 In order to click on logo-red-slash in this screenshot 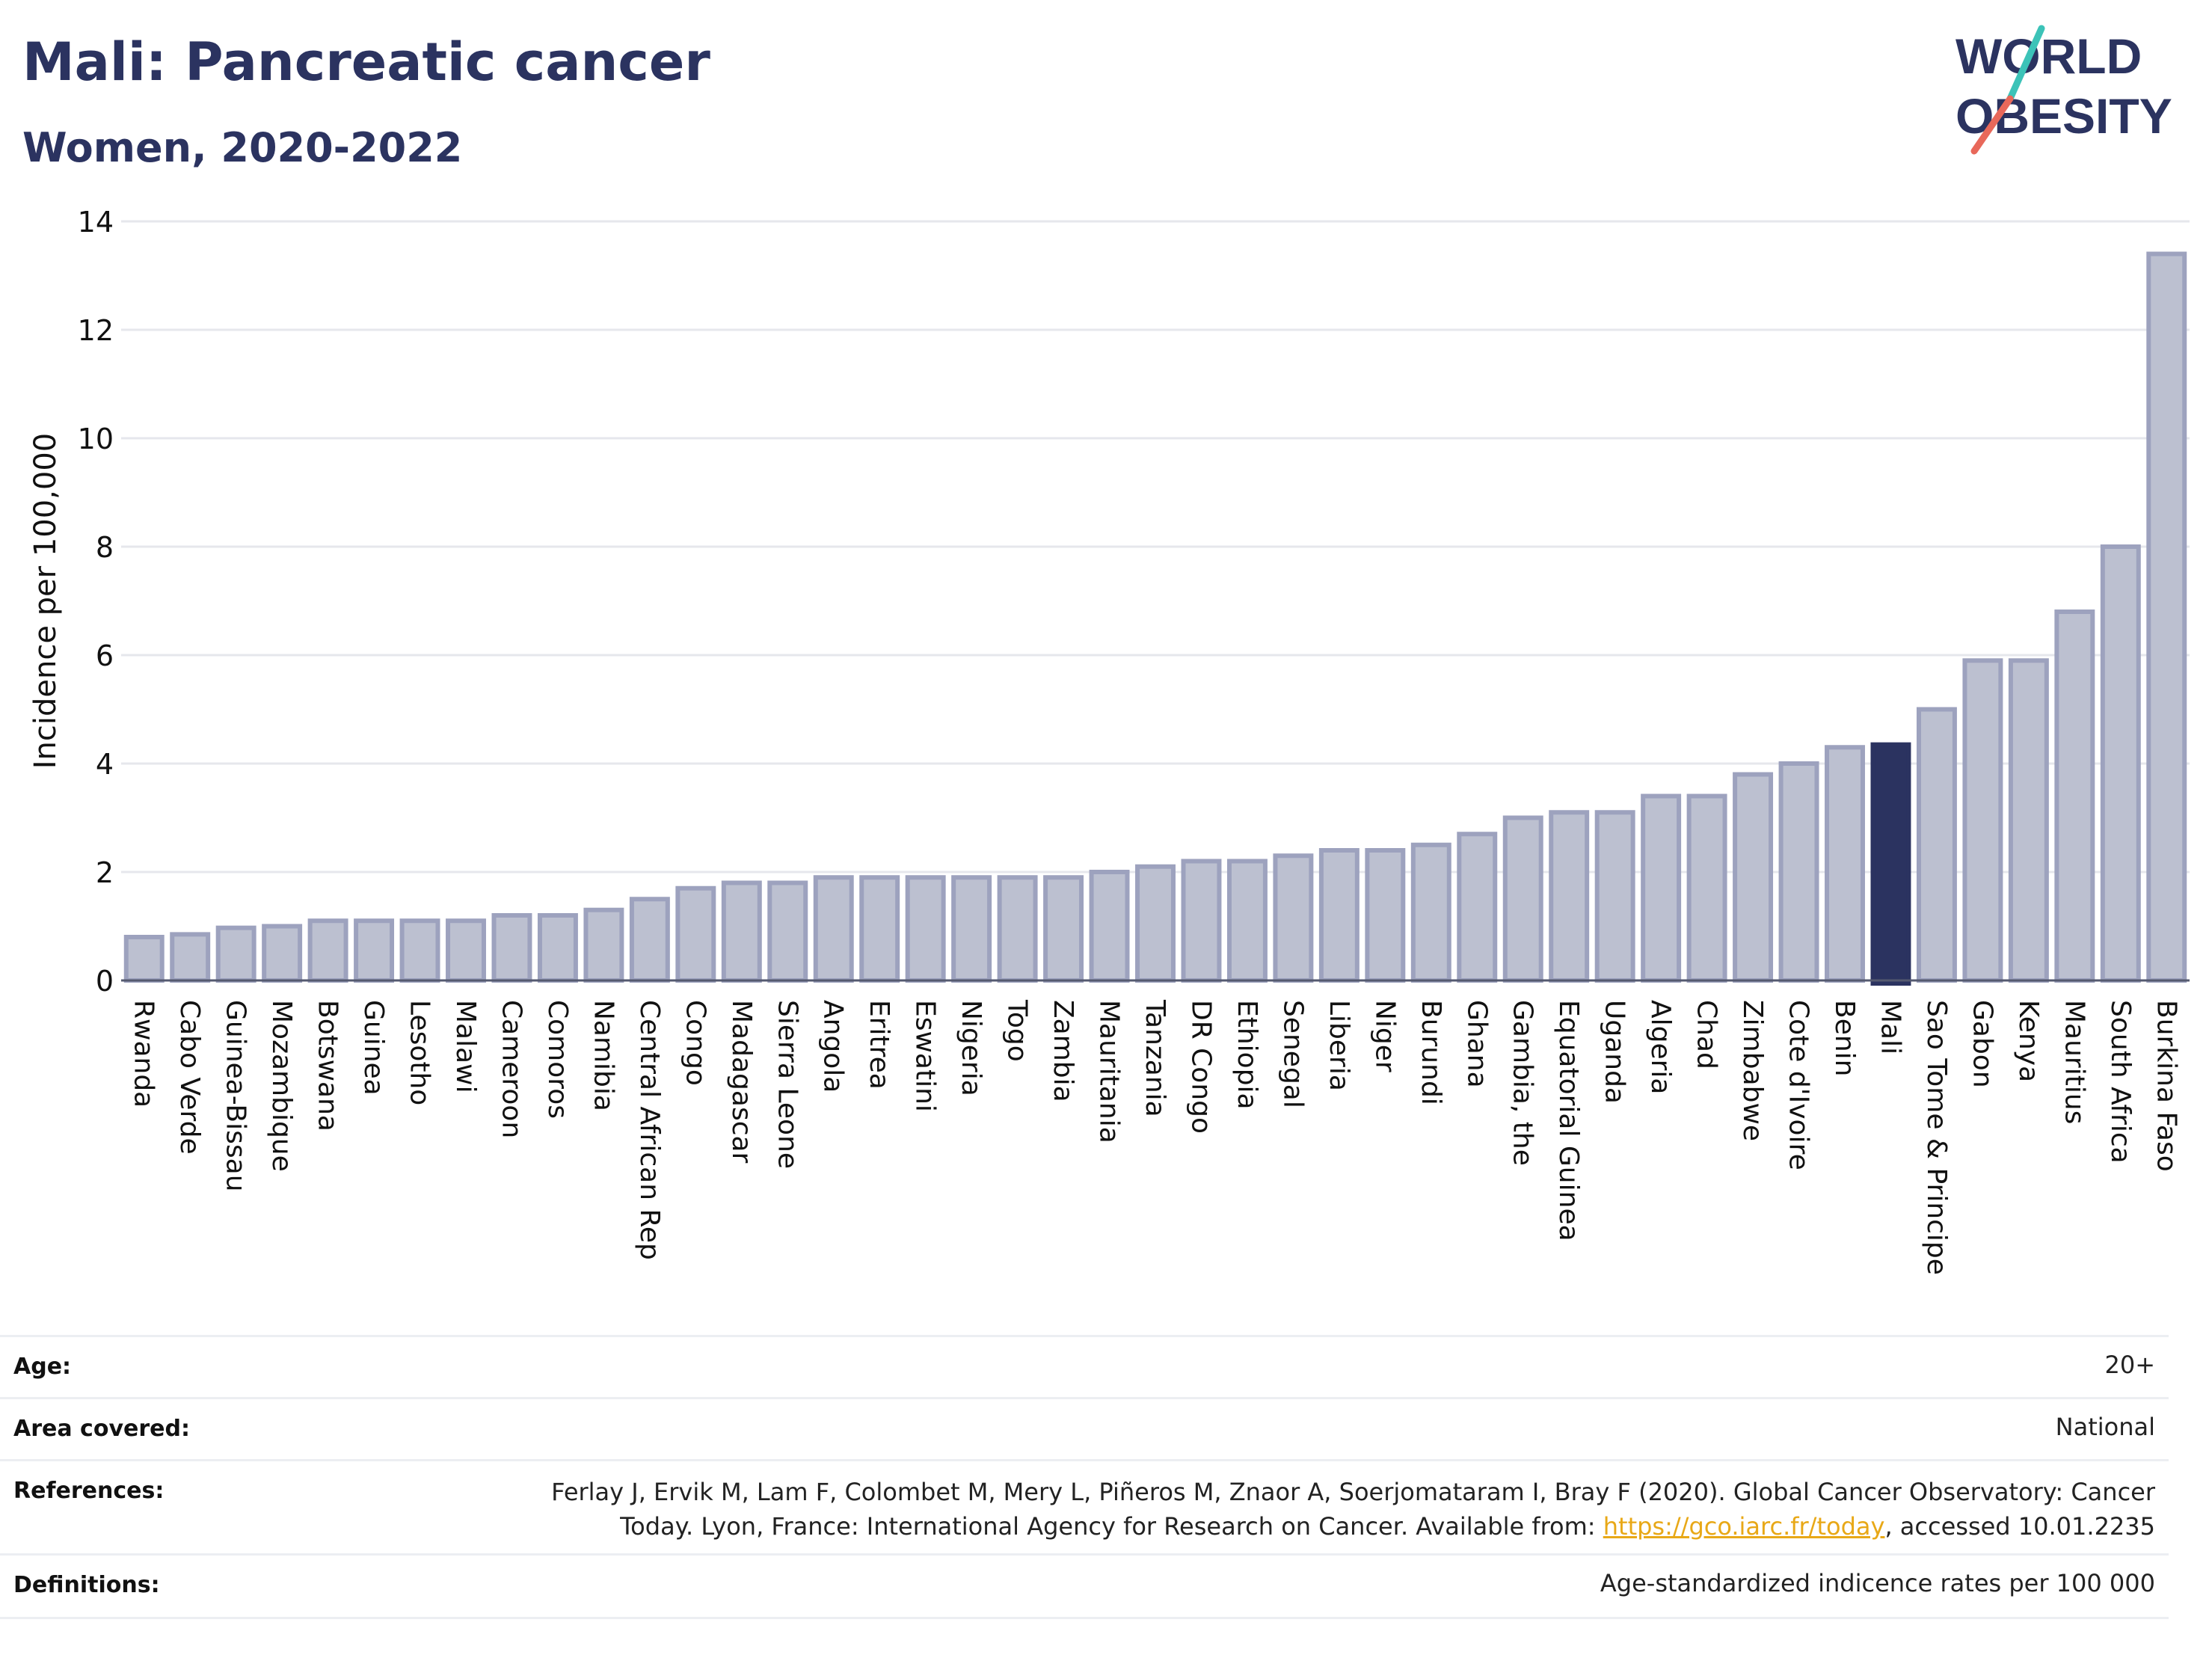, I will do `click(1992, 125)`.